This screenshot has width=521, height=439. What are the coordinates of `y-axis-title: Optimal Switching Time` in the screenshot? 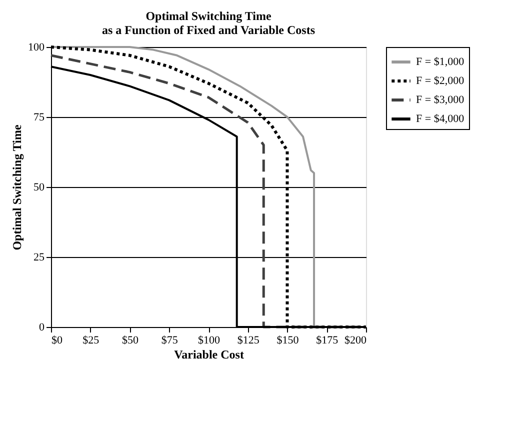 It's located at (17, 187).